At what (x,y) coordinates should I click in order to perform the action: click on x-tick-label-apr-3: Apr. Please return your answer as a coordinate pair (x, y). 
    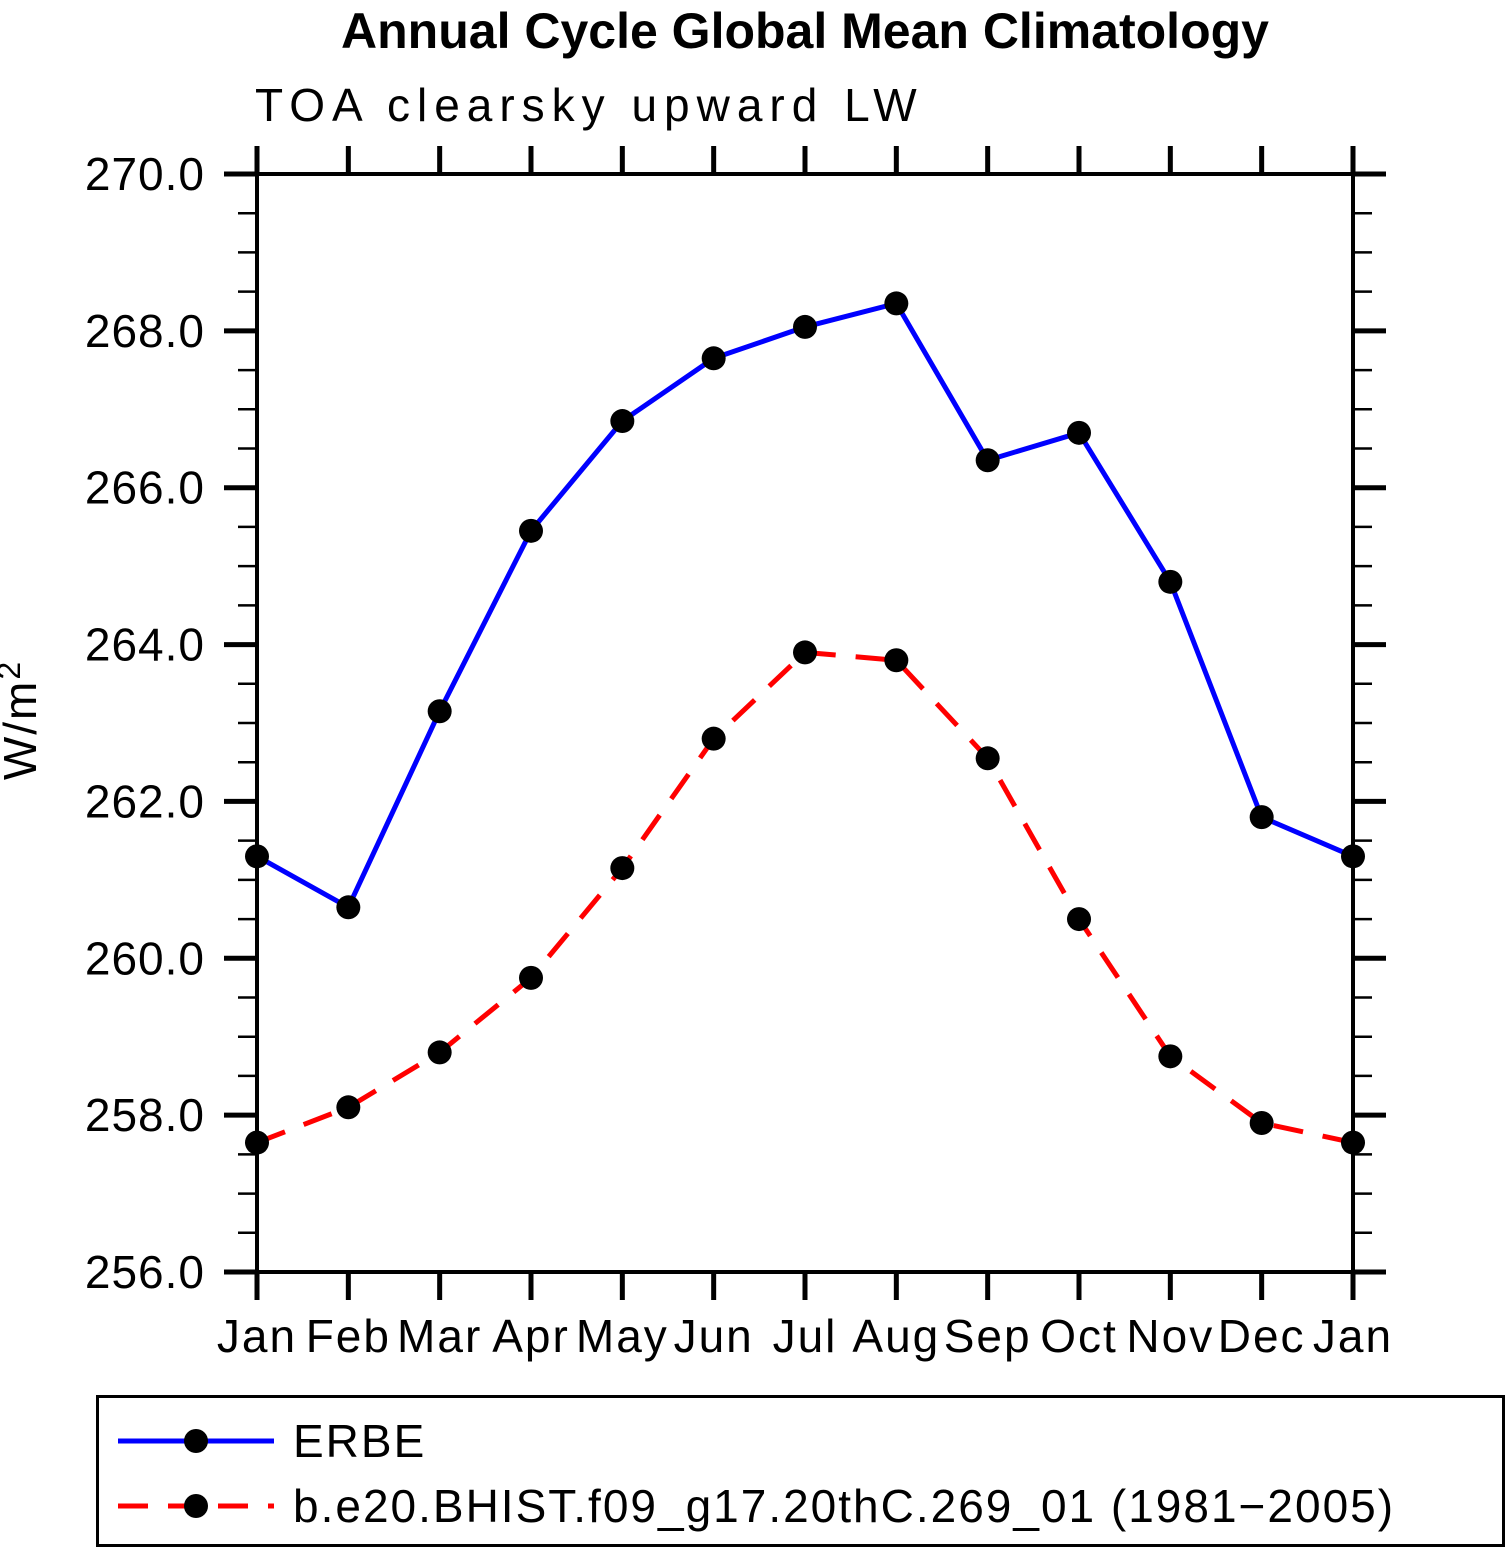
    Looking at the image, I should click on (531, 1336).